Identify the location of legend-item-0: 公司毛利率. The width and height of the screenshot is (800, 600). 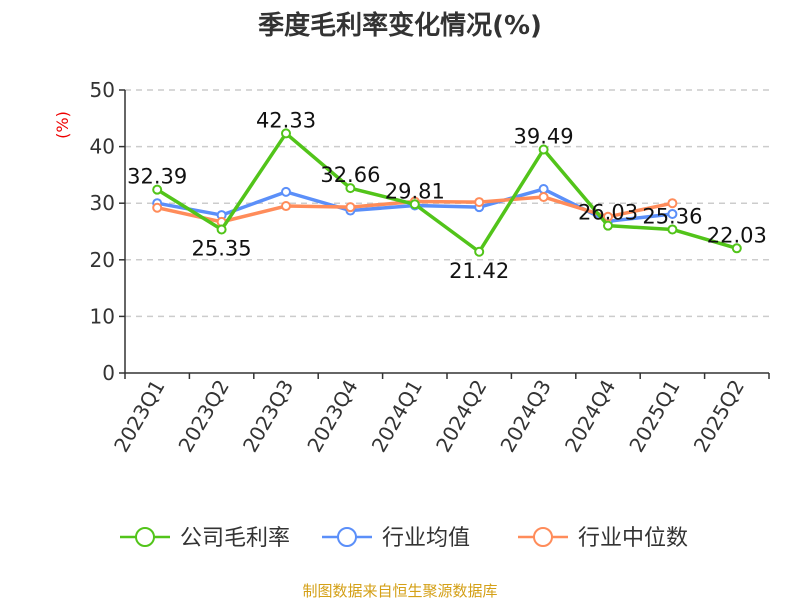
(205, 538).